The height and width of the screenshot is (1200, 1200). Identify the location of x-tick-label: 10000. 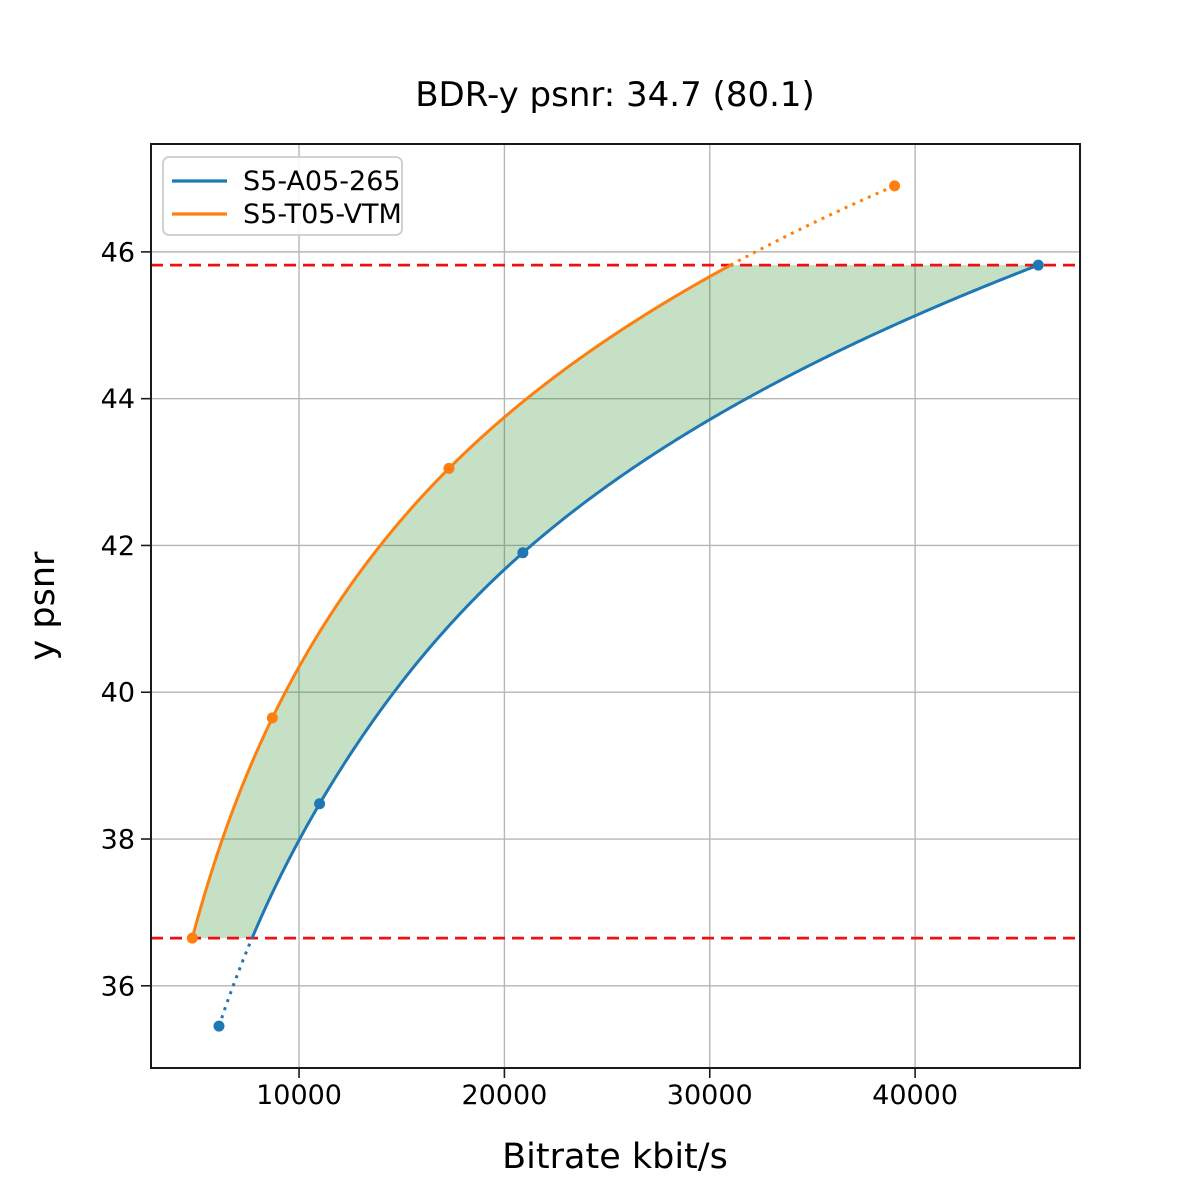
(299, 1095).